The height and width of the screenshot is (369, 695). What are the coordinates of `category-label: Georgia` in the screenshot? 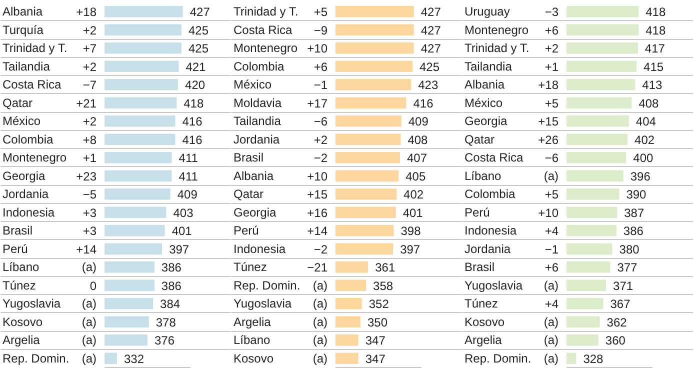 It's located at (24, 175).